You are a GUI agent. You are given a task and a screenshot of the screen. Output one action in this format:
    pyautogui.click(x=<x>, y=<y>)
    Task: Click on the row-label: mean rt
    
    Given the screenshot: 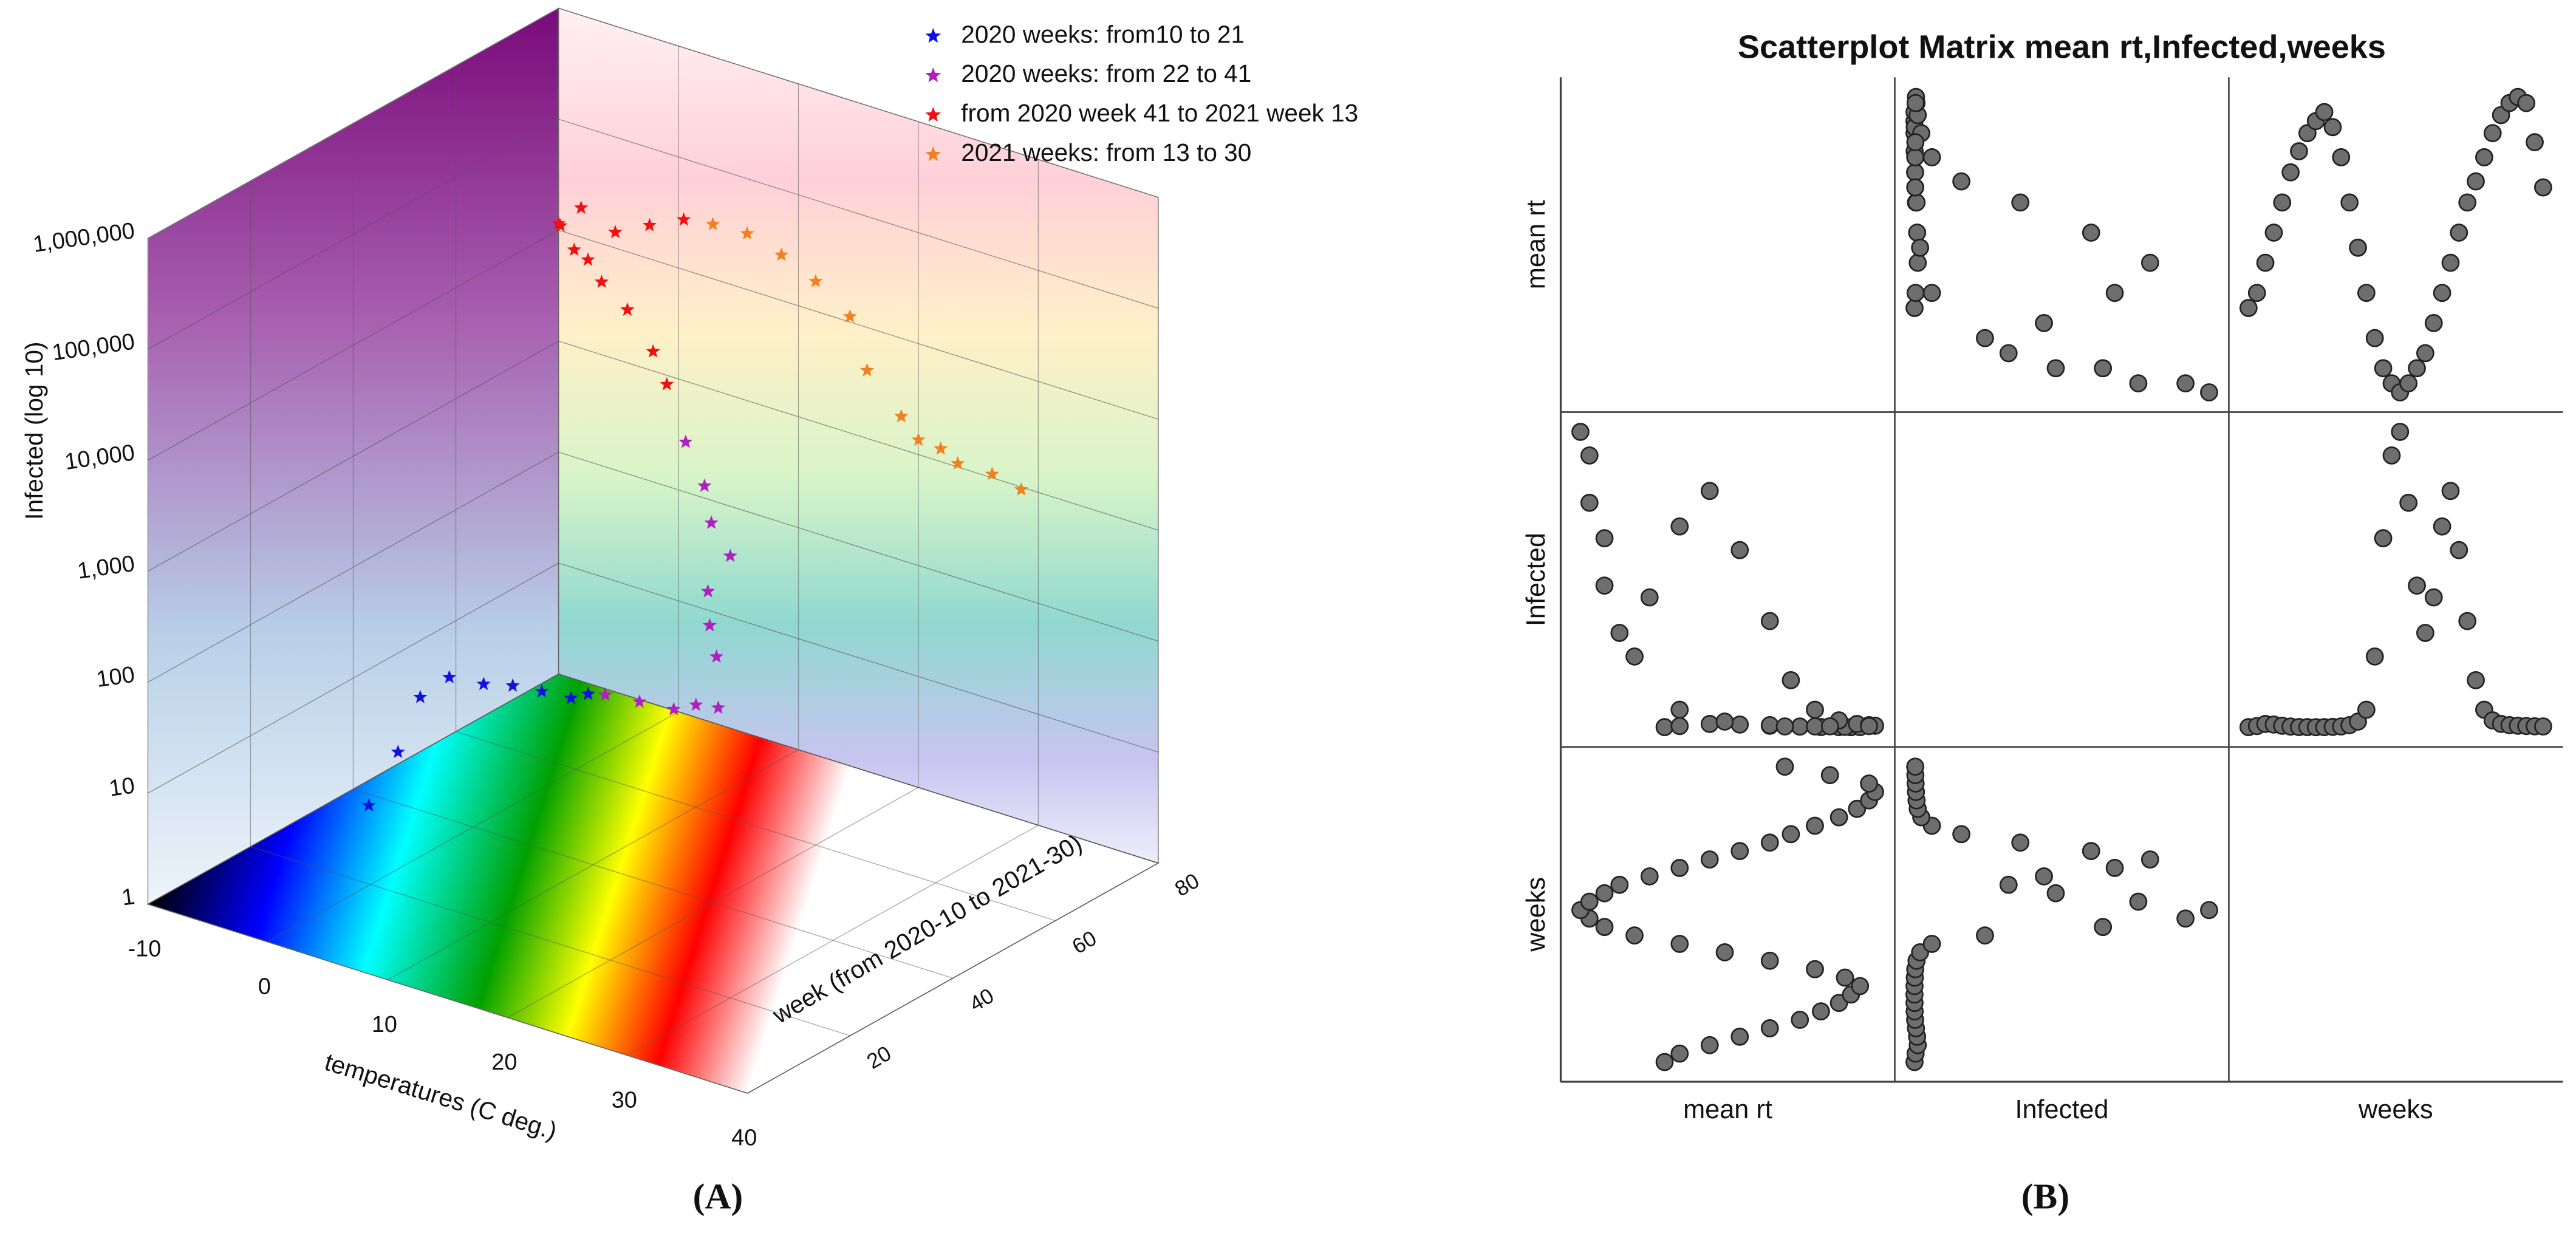 What is the action you would take?
    pyautogui.click(x=1536, y=245)
    